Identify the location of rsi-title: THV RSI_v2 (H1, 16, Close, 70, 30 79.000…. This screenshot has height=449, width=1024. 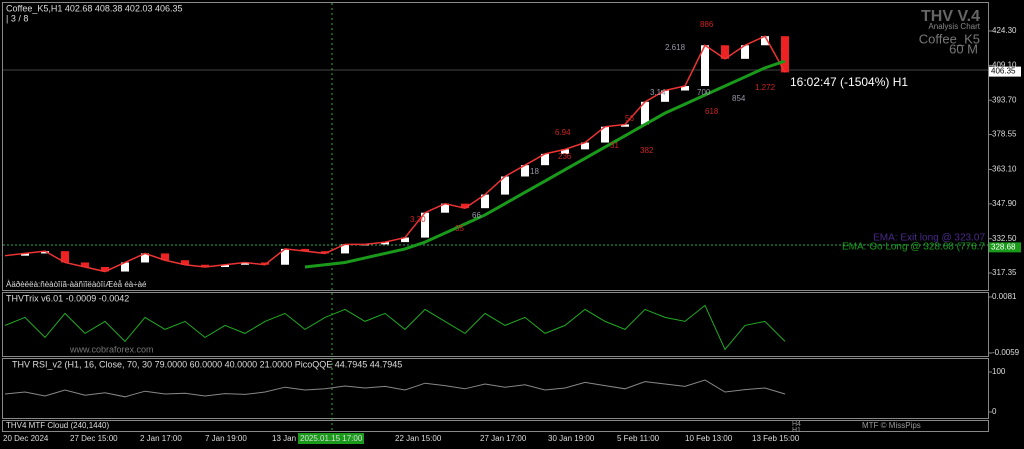
(207, 364).